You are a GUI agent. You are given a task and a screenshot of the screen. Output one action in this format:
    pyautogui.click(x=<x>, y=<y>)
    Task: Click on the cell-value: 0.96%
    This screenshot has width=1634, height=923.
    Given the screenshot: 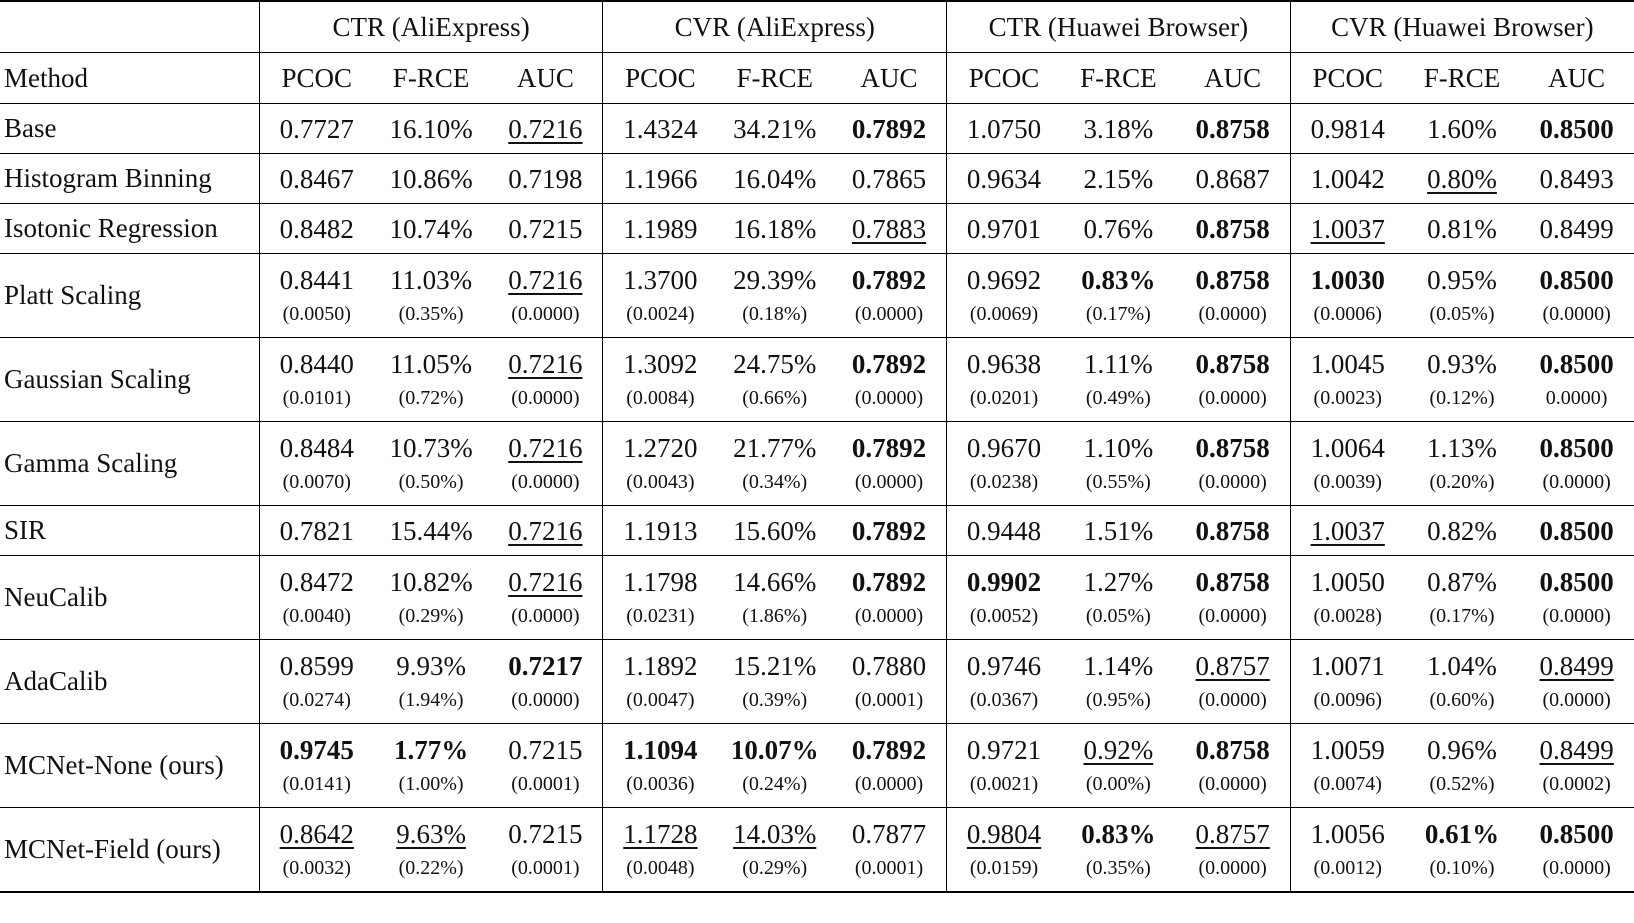 What is the action you would take?
    pyautogui.click(x=1462, y=750)
    